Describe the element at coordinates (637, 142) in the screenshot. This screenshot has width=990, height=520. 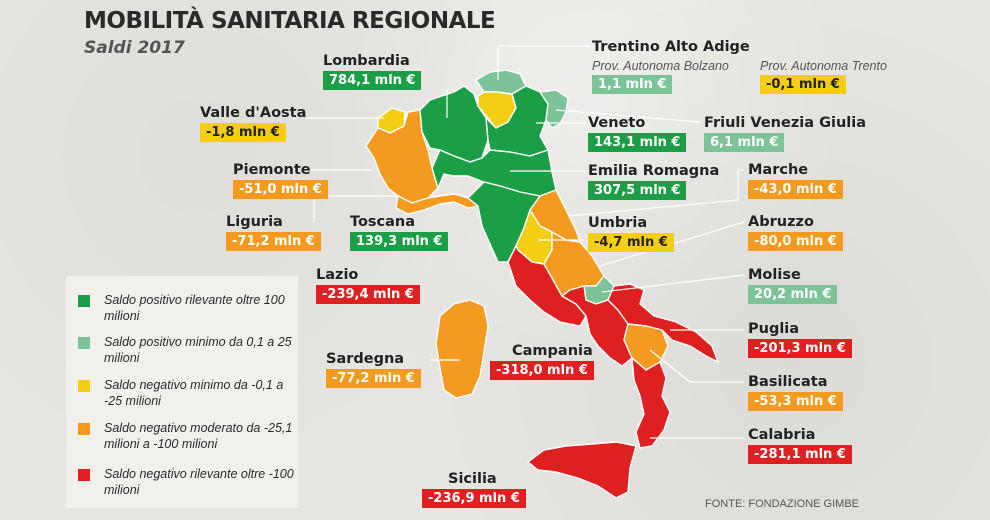
I see `value-badge: 143,1 mln €` at that location.